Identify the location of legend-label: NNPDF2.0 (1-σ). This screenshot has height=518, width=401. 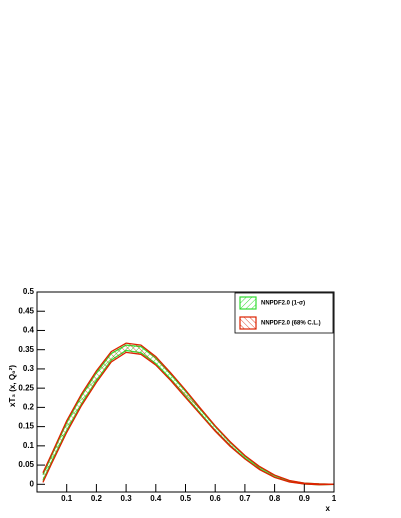
(283, 304).